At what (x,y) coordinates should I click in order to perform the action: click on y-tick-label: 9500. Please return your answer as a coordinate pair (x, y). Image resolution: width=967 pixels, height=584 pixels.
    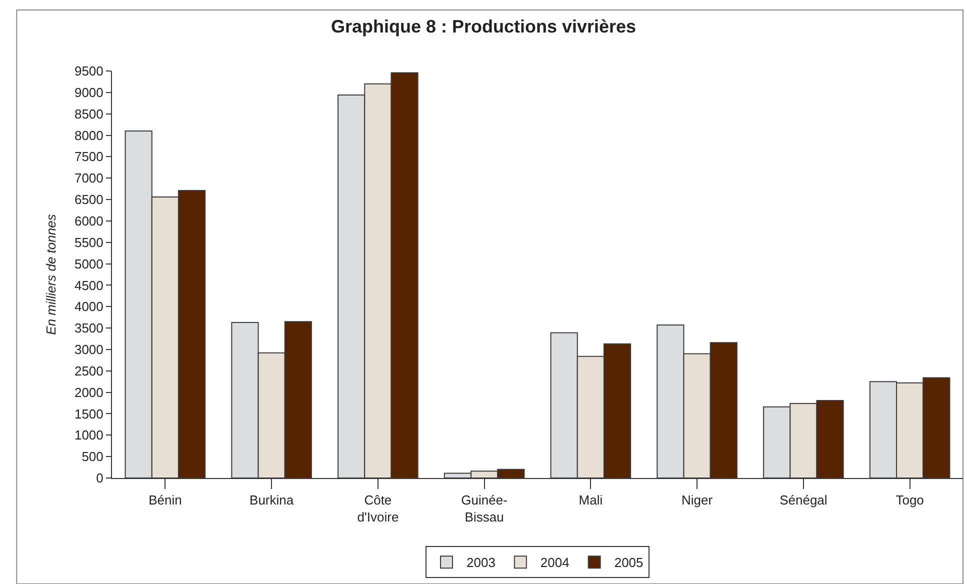
    Looking at the image, I should click on (89, 71).